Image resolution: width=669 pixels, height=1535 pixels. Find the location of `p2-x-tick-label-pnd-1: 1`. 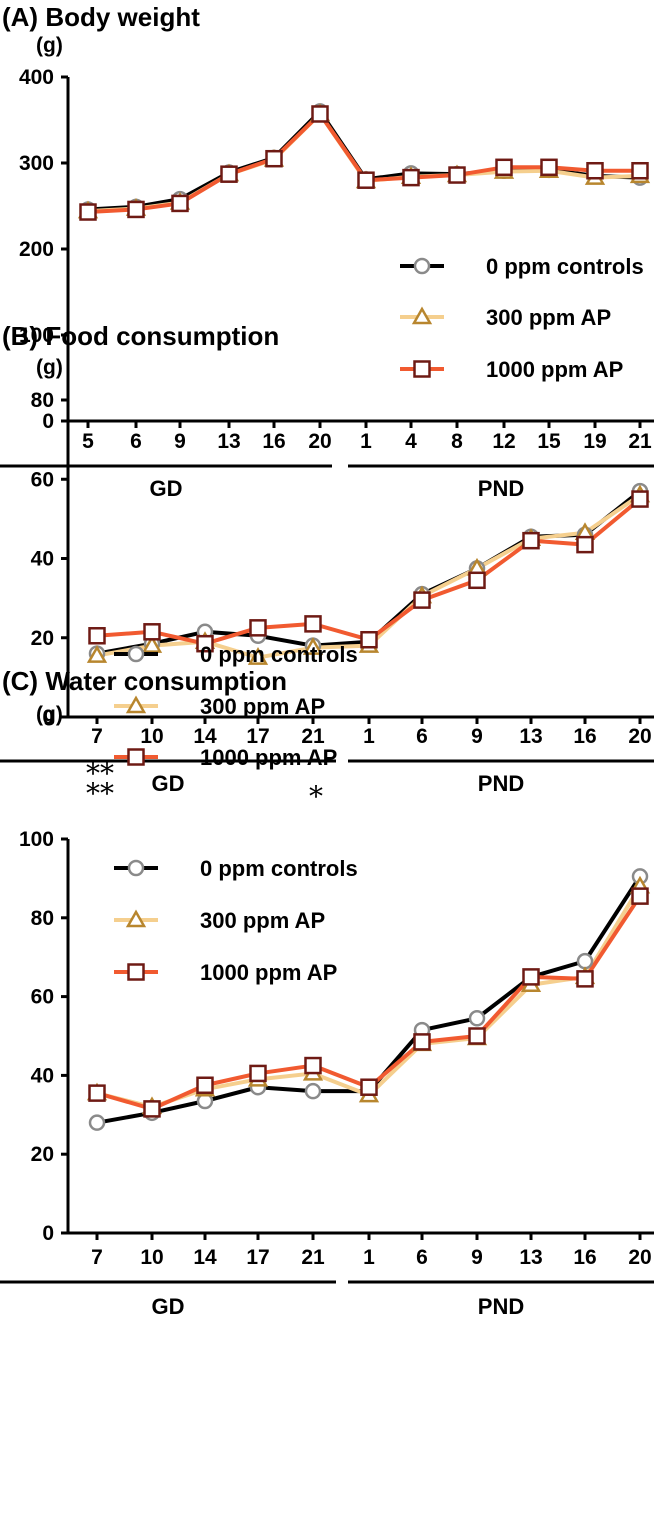

p2-x-tick-label-pnd-1: 1 is located at coordinates (369, 736).